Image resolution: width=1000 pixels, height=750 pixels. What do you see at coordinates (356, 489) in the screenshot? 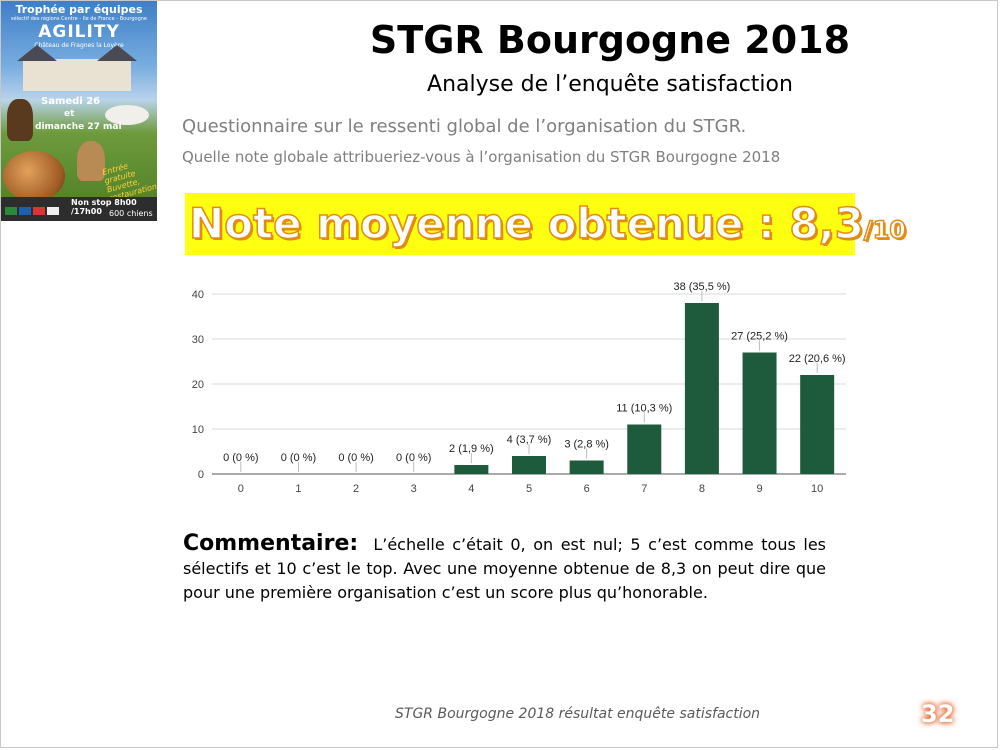
I see `x-tick-label: 2` at bounding box center [356, 489].